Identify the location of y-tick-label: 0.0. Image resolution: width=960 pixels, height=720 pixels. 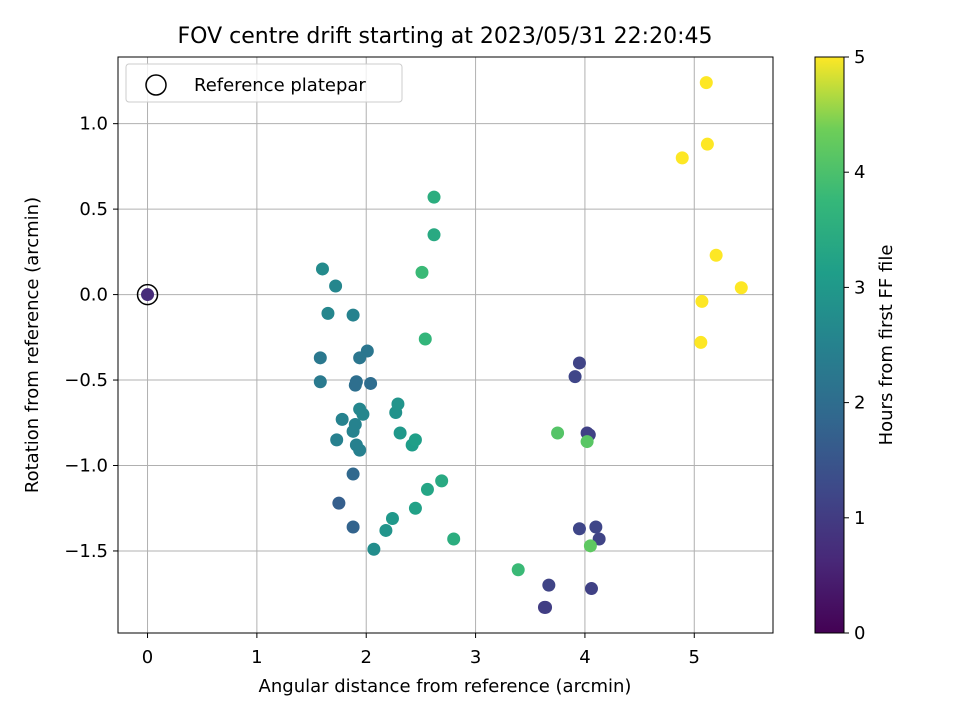
(93, 295).